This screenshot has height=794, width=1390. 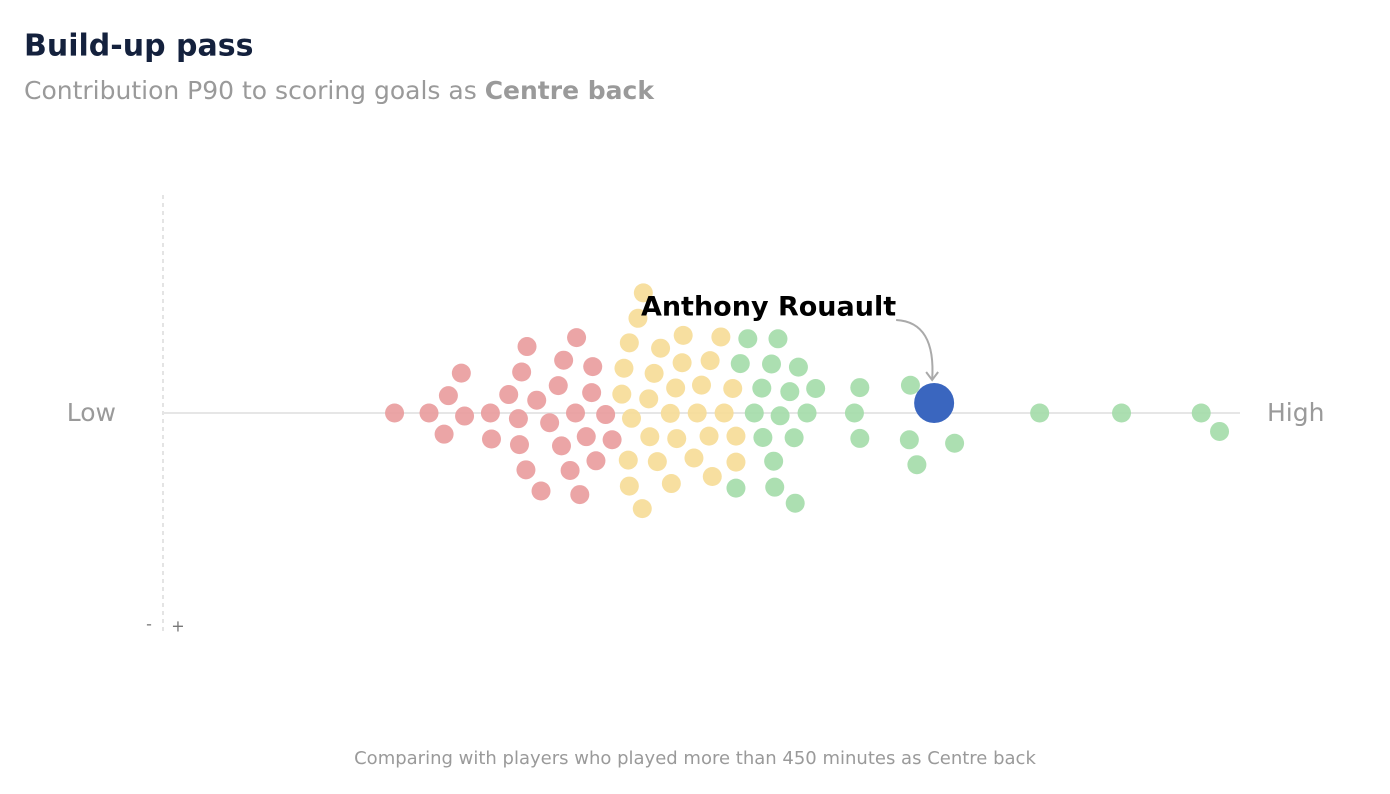 I want to click on subtitle-text: Contribution P90 to scoring goals as, so click(x=250, y=90).